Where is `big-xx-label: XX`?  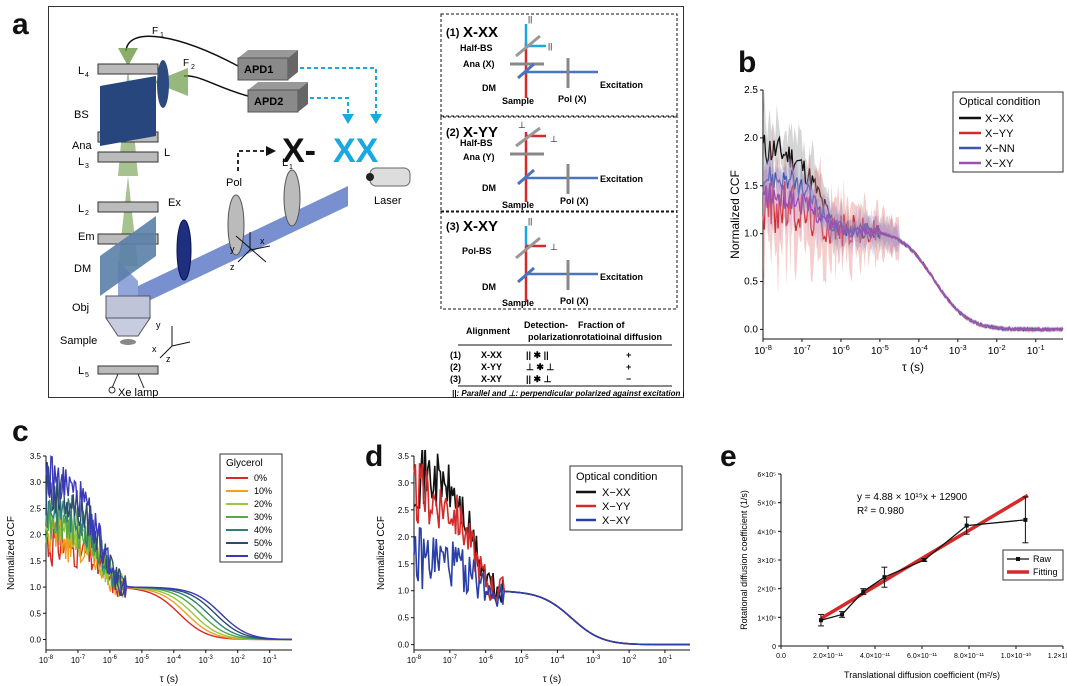 big-xx-label: XX is located at coordinates (356, 151).